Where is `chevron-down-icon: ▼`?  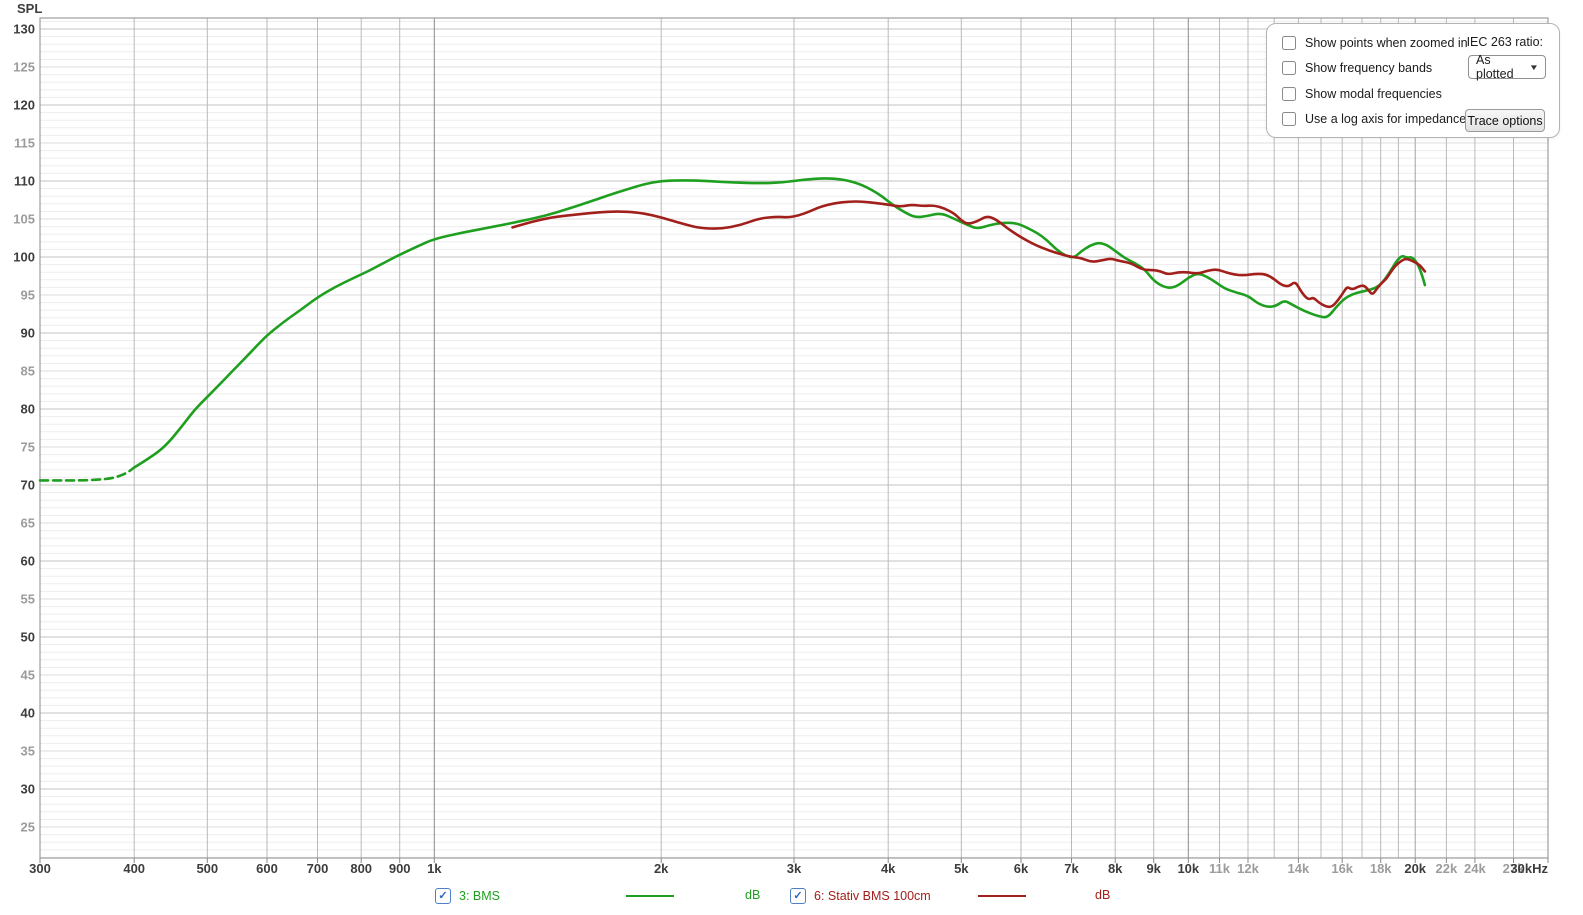
chevron-down-icon: ▼ is located at coordinates (1534, 67).